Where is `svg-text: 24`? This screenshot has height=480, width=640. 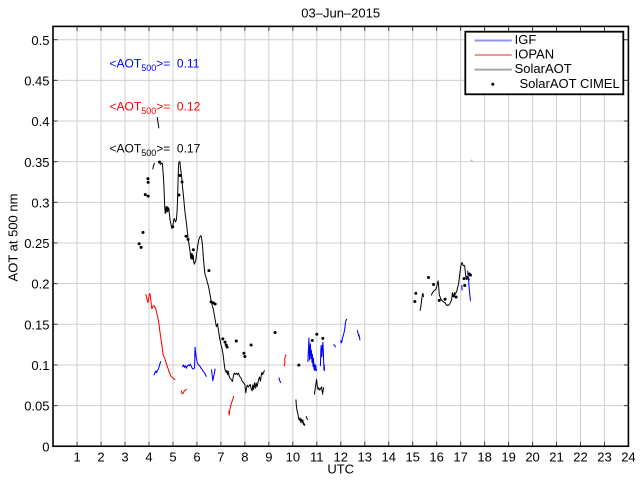
svg-text: 24 is located at coordinates (628, 456).